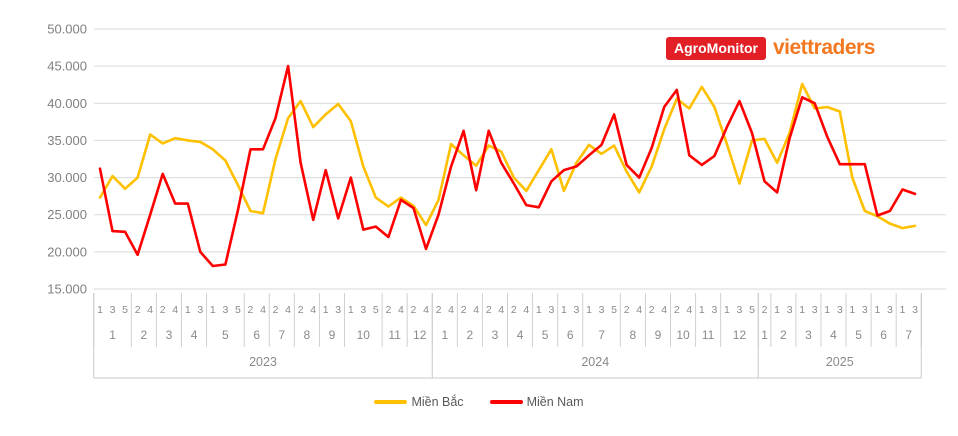 The height and width of the screenshot is (436, 958). I want to click on y-axis-label: 15.000, so click(67, 289).